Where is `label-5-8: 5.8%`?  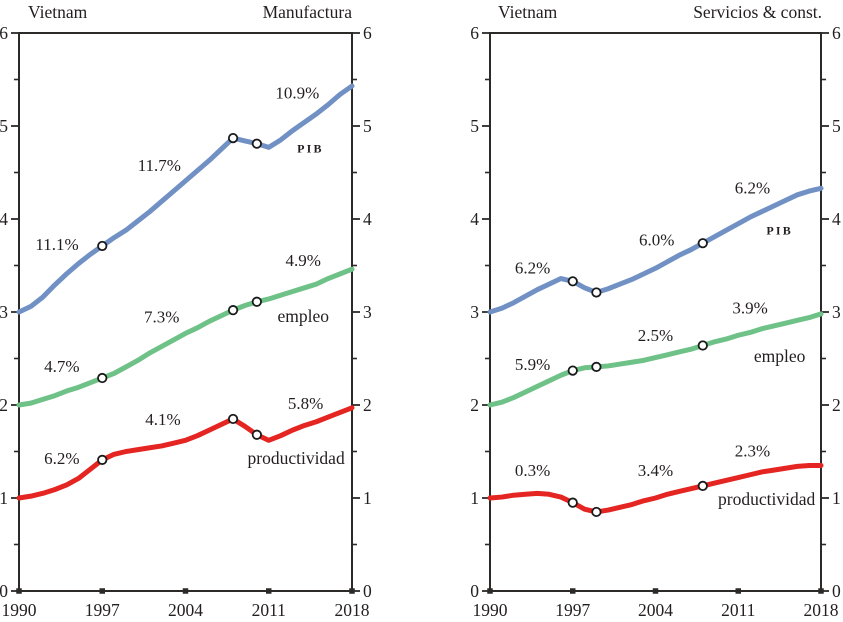
label-5-8: 5.8% is located at coordinates (305, 403).